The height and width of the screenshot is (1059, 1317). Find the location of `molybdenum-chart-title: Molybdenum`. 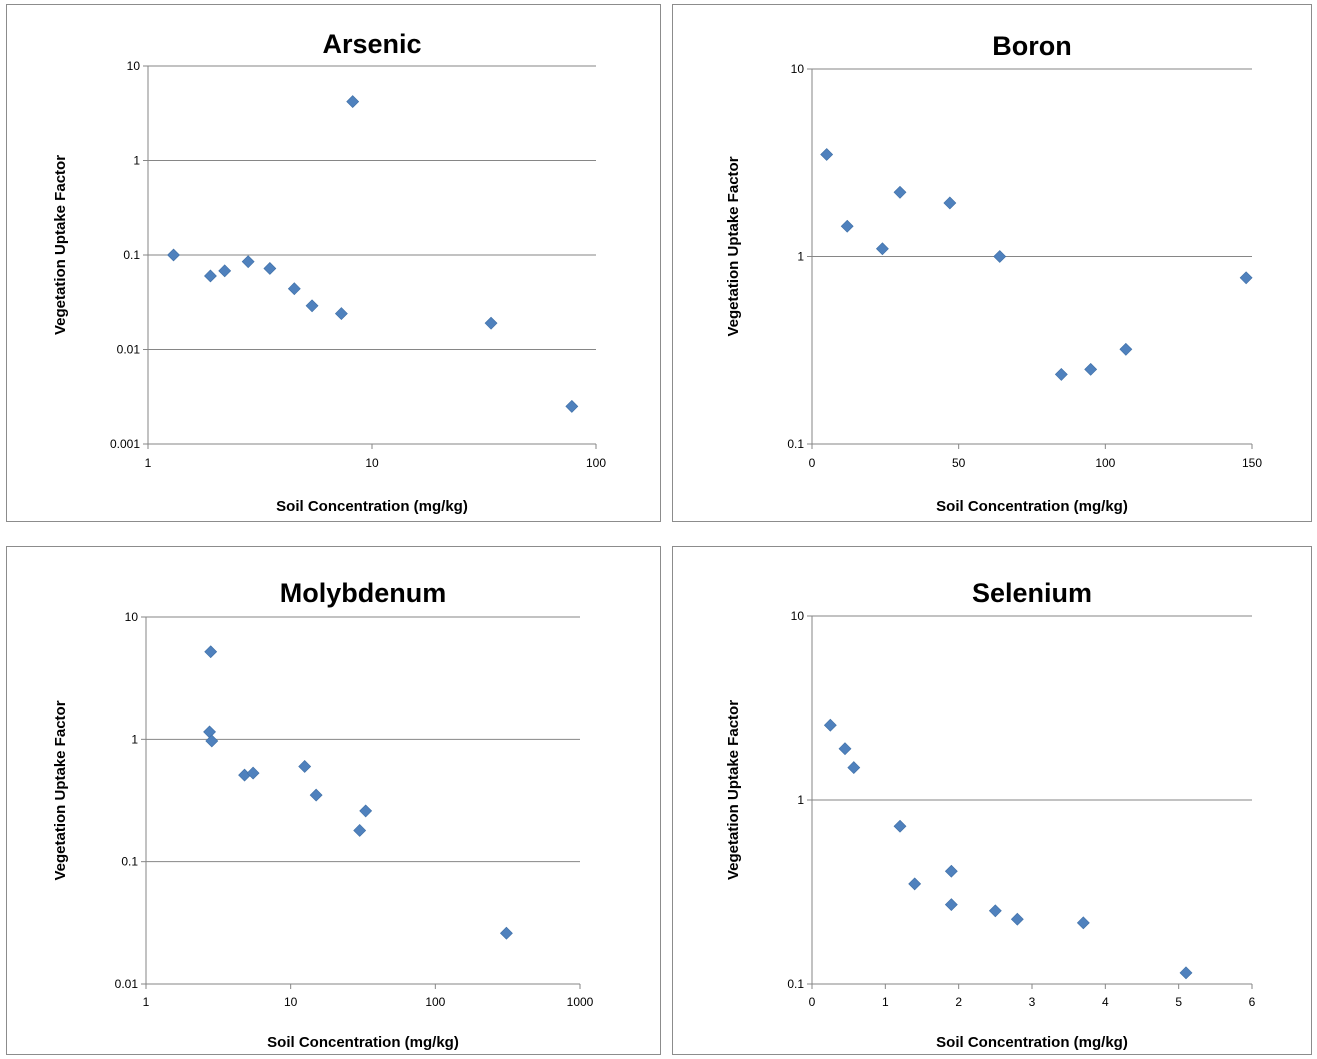

molybdenum-chart-title: Molybdenum is located at coordinates (363, 593).